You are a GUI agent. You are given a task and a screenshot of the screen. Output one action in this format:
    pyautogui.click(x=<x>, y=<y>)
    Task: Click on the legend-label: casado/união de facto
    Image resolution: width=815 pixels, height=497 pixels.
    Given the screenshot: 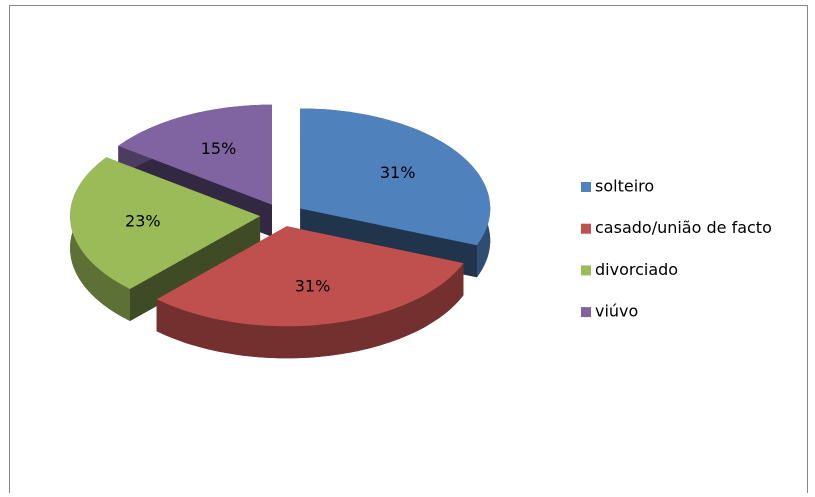 What is the action you would take?
    pyautogui.click(x=683, y=227)
    